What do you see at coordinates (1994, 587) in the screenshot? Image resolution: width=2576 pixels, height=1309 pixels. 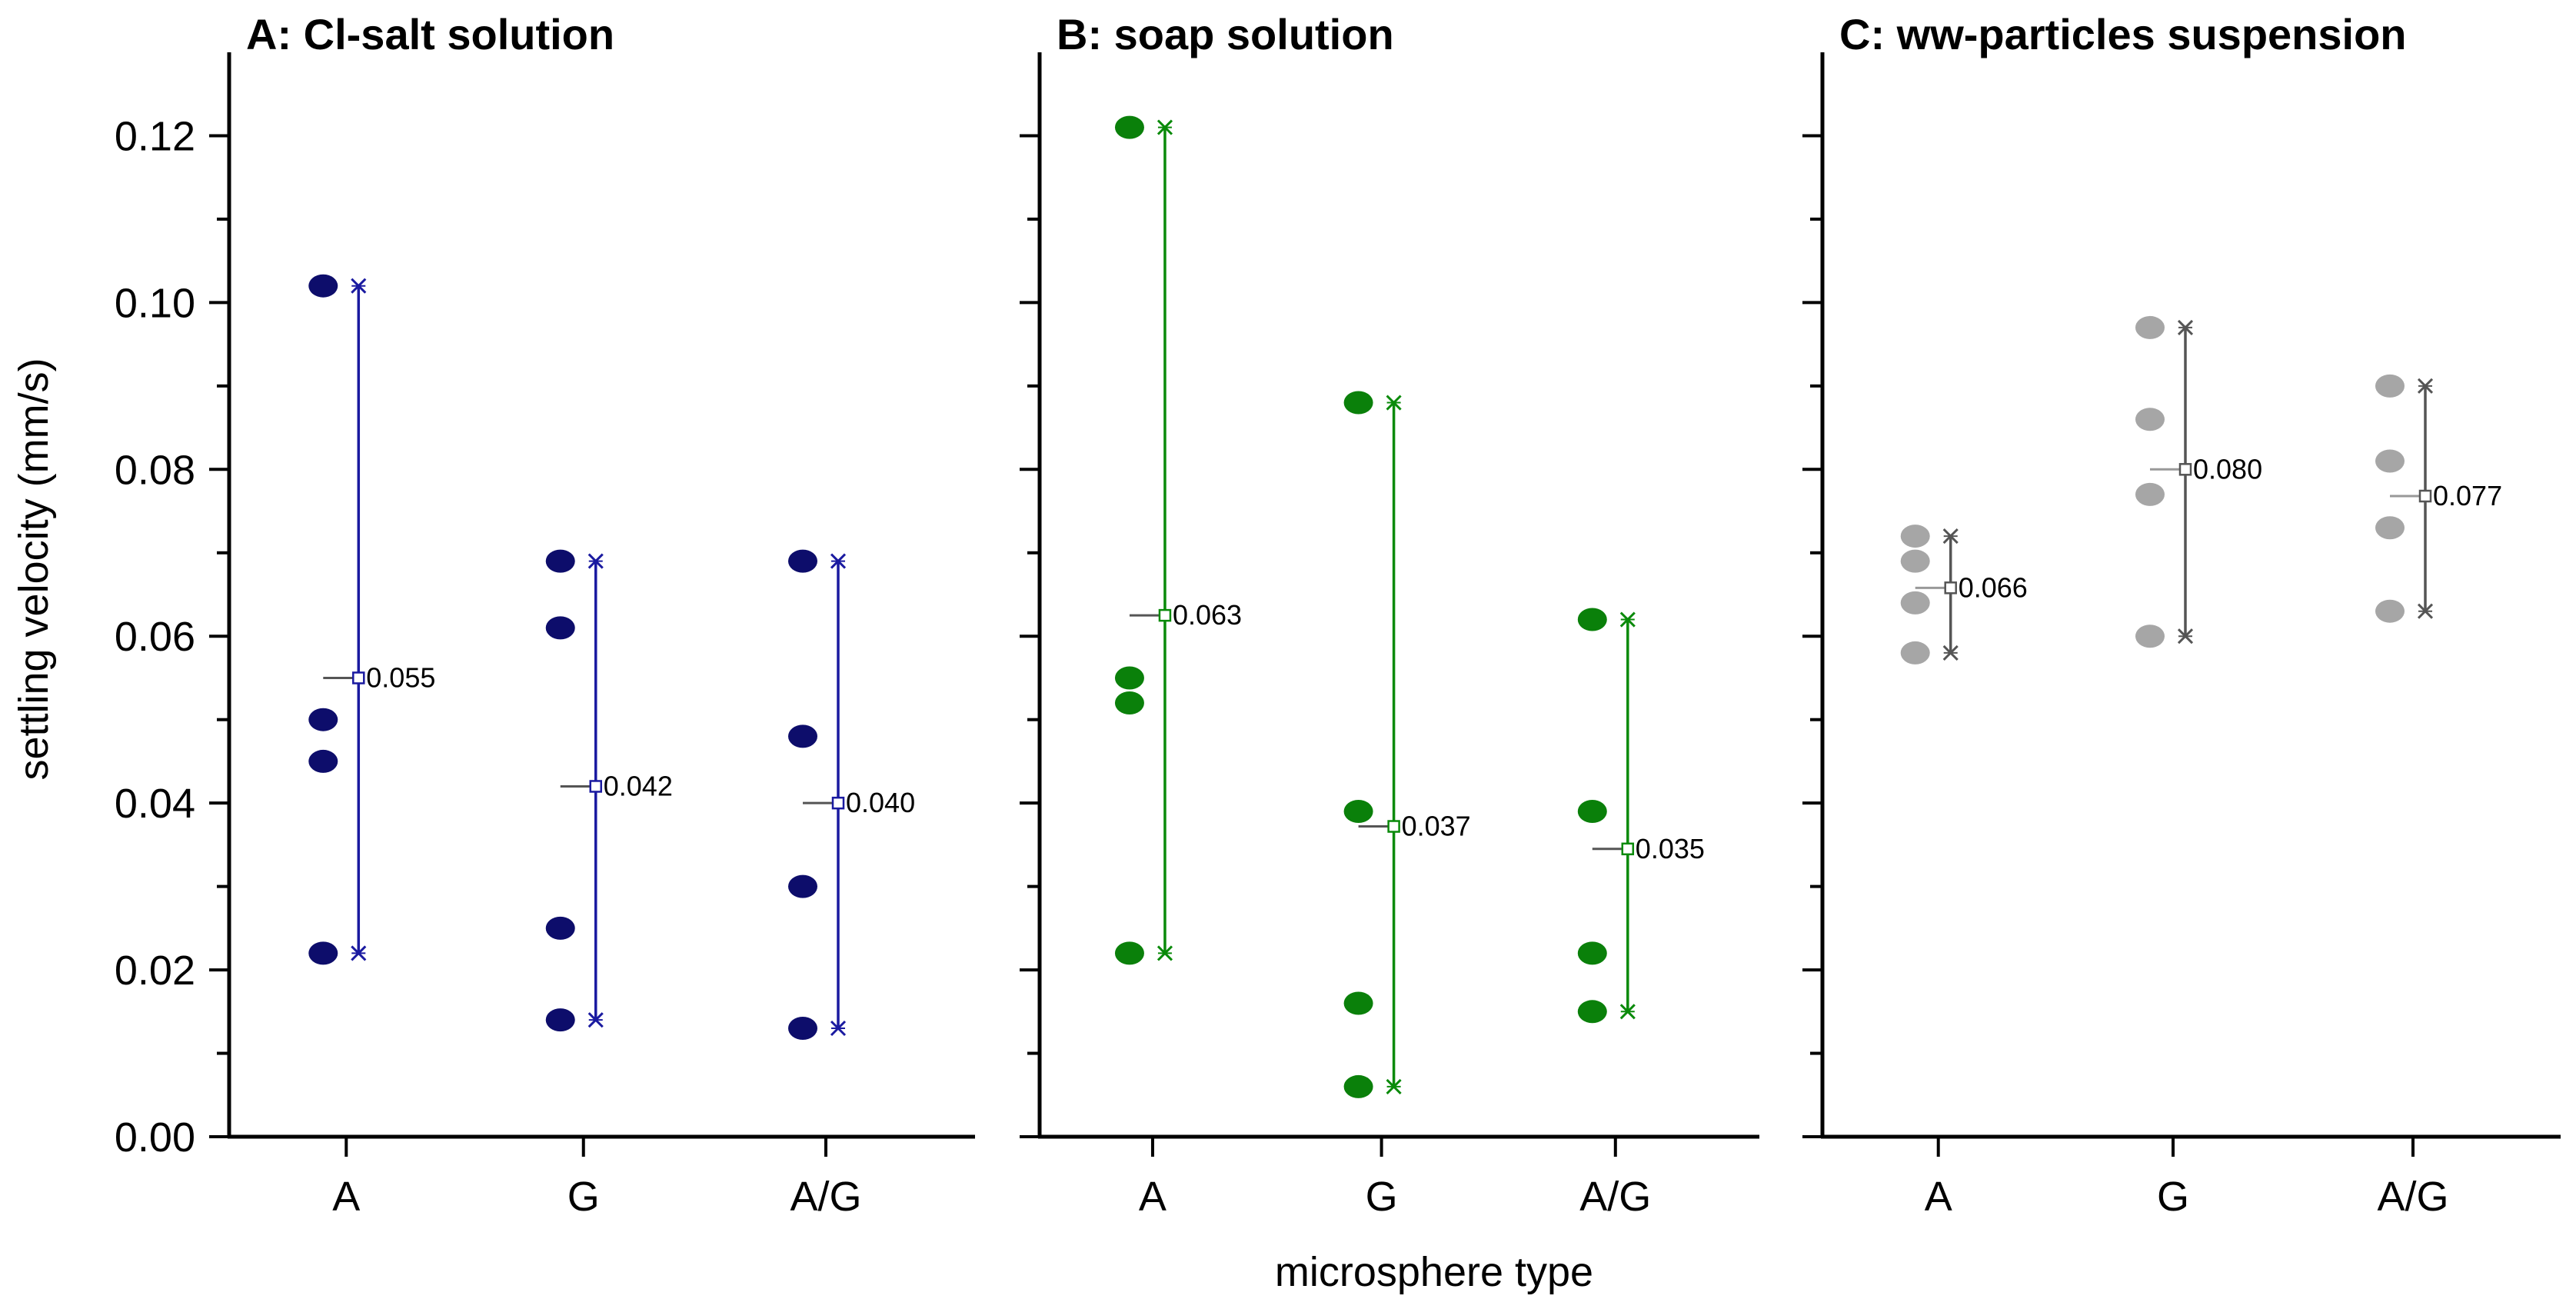 I see `mean-label: 0.066` at bounding box center [1994, 587].